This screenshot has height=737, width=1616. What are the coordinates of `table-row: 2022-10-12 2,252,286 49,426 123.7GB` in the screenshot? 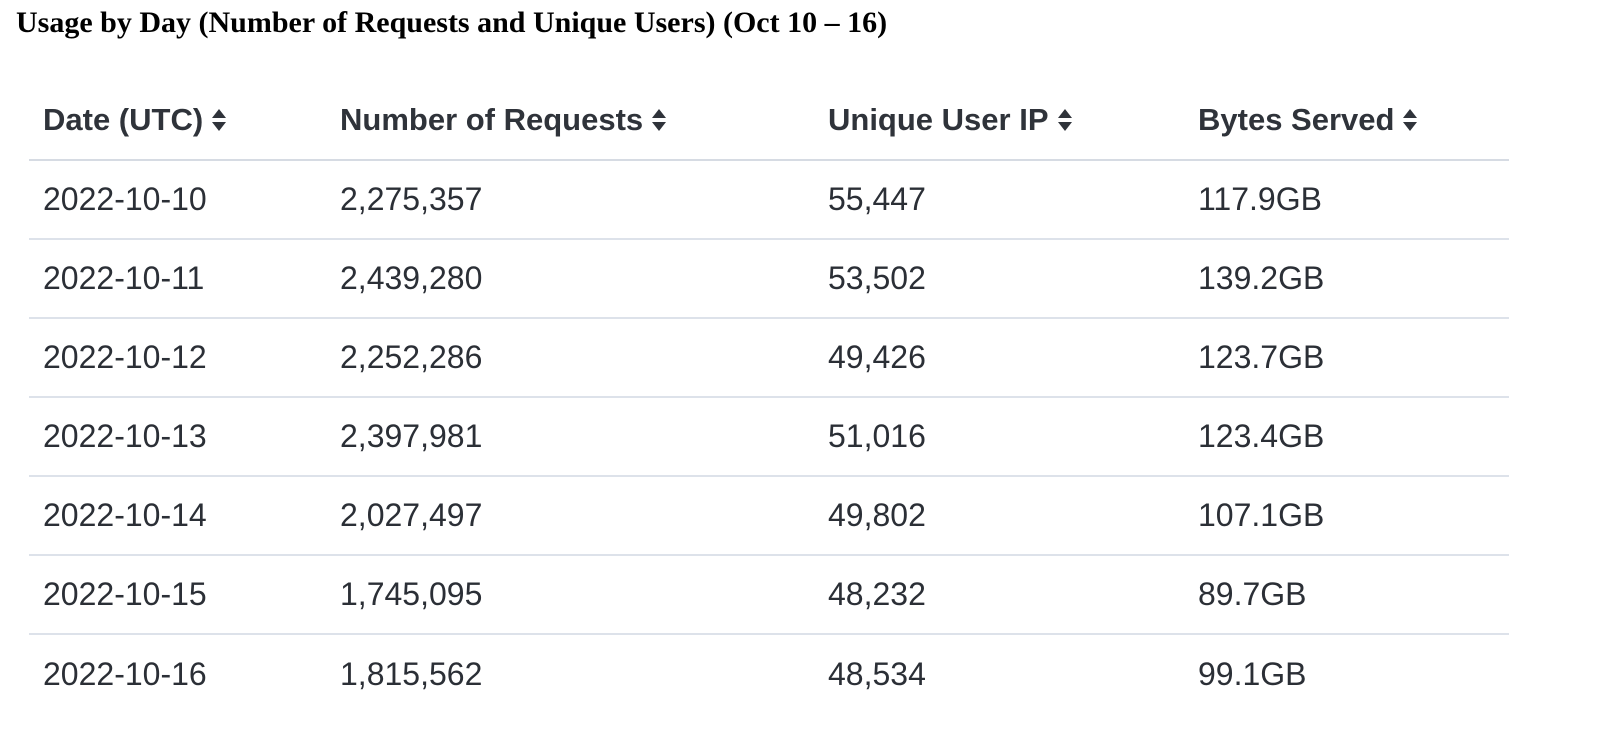 It's located at (769, 357).